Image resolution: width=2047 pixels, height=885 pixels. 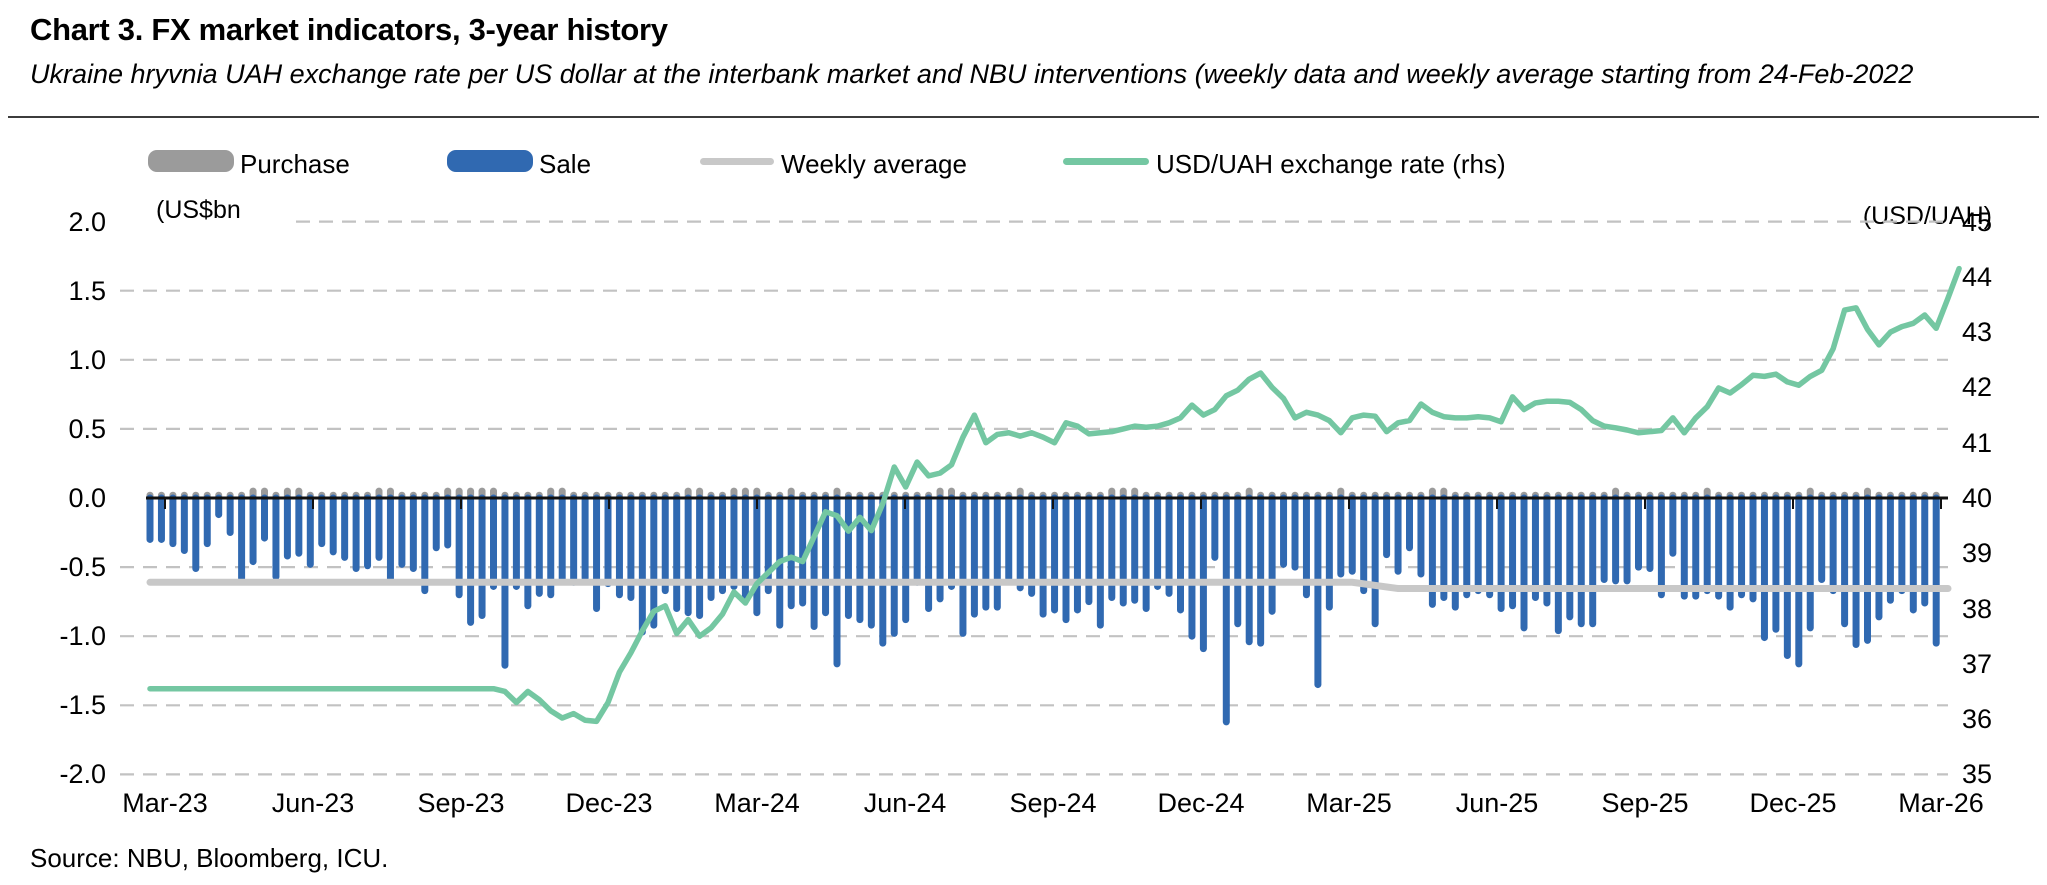 I want to click on left-axis-tick: 0.0, so click(x=87, y=498).